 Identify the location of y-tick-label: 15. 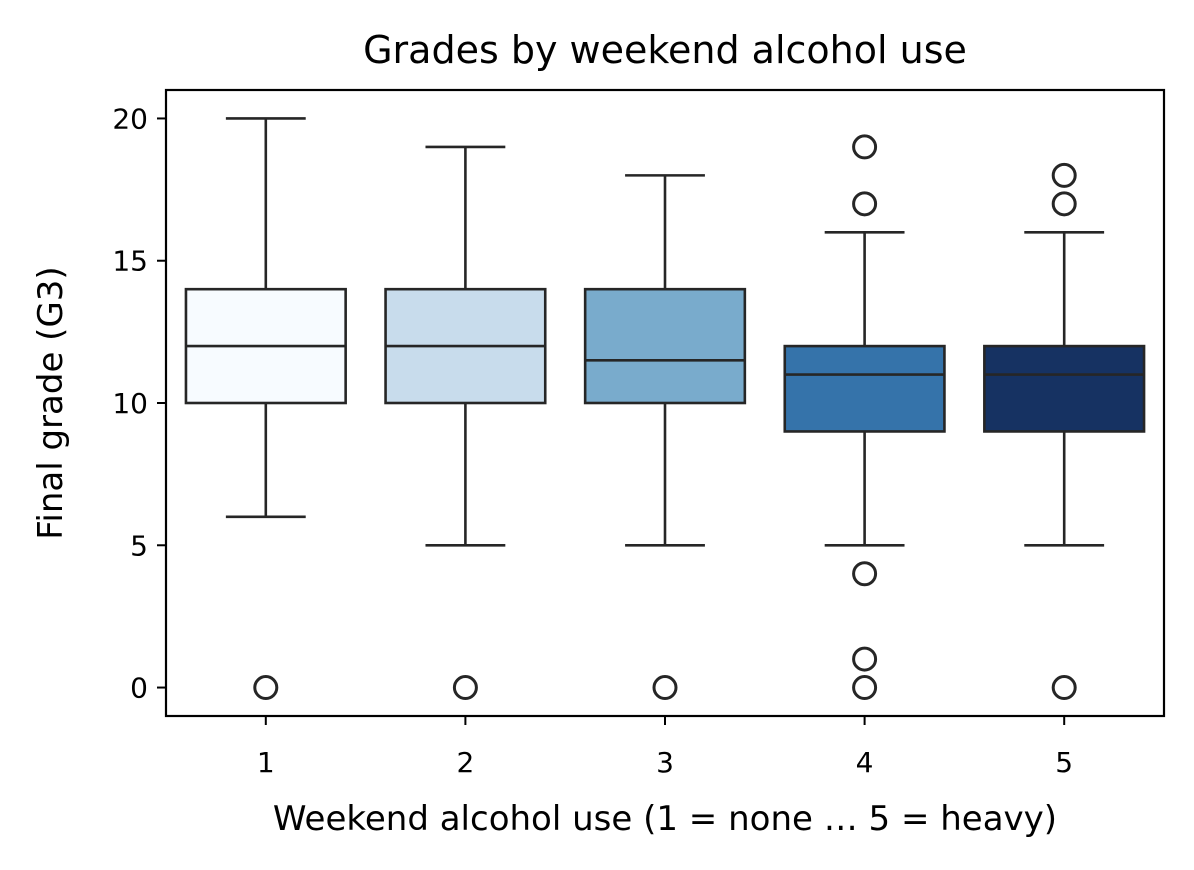
(130, 261).